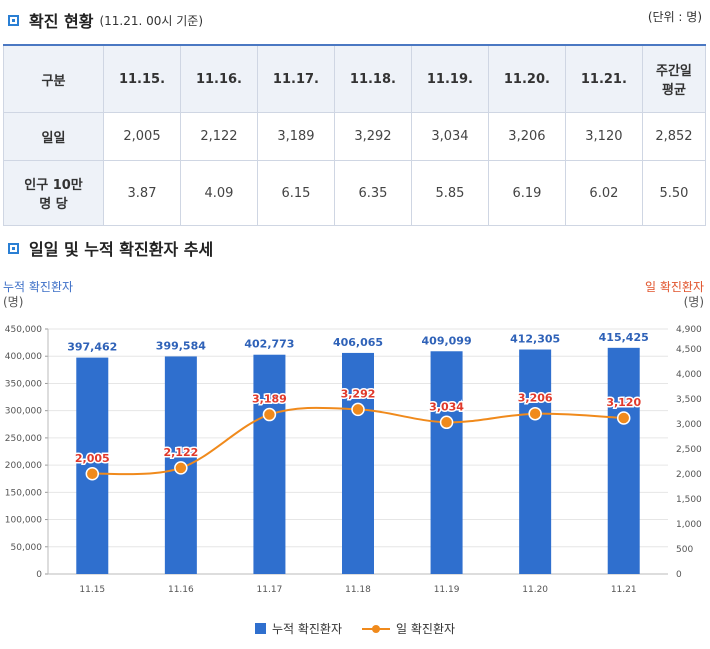 The height and width of the screenshot is (649, 710). Describe the element at coordinates (358, 342) in the screenshot. I see `bar-data-label: 406,065` at that location.